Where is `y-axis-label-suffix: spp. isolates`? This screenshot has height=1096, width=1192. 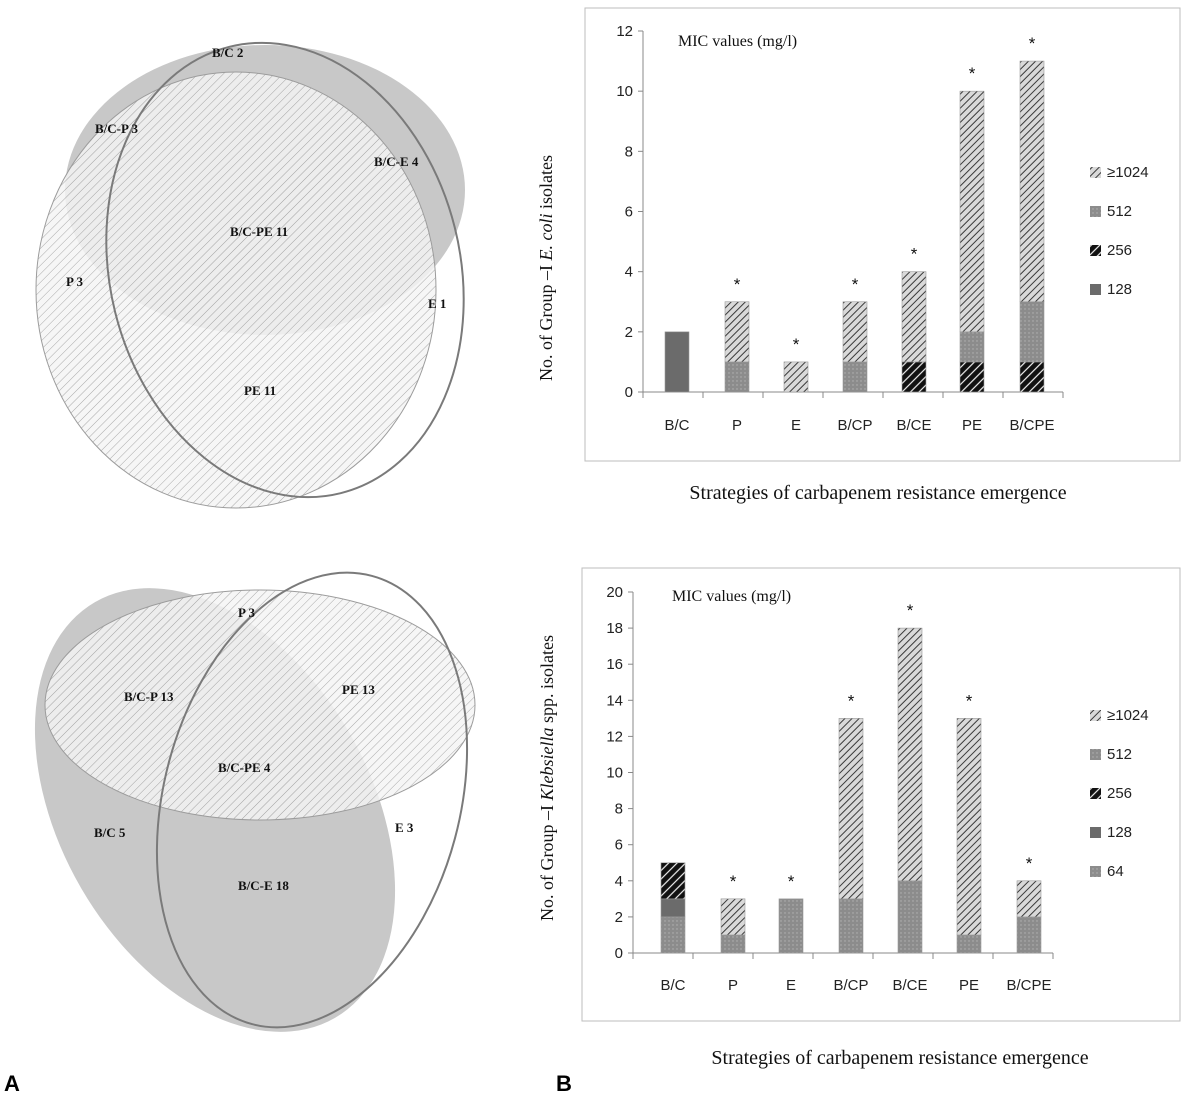
y-axis-label-suffix: spp. isolates is located at coordinates (547, 681).